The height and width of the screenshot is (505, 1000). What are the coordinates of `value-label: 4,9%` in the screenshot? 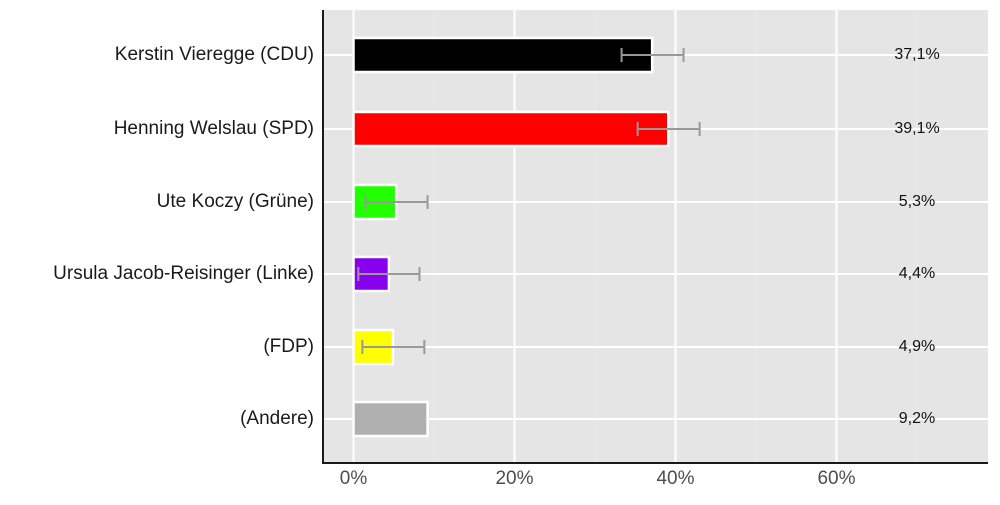 It's located at (917, 346).